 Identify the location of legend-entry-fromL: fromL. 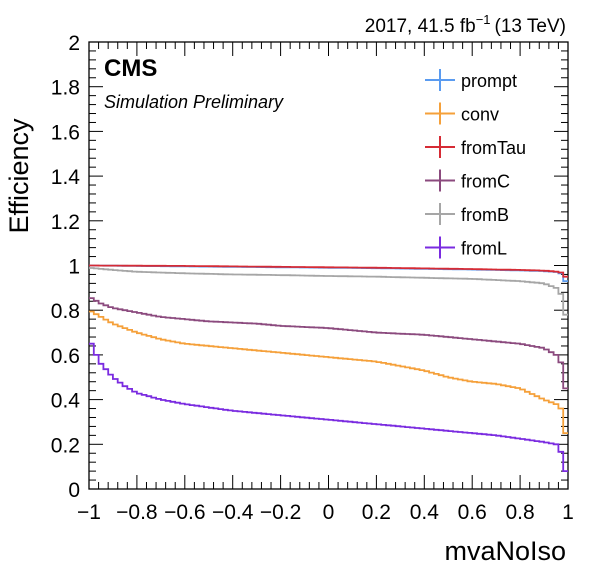
(466, 247).